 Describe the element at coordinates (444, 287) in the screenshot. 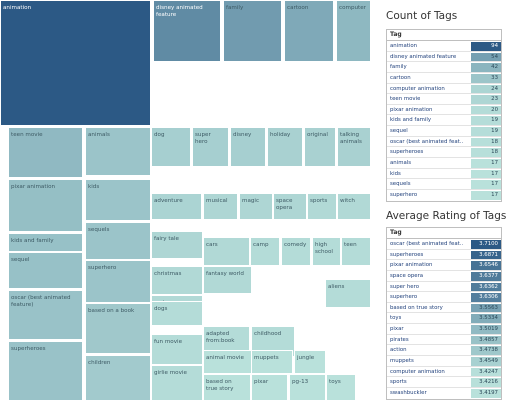

I see `rating-table-row: super hero 3.6362` at that location.